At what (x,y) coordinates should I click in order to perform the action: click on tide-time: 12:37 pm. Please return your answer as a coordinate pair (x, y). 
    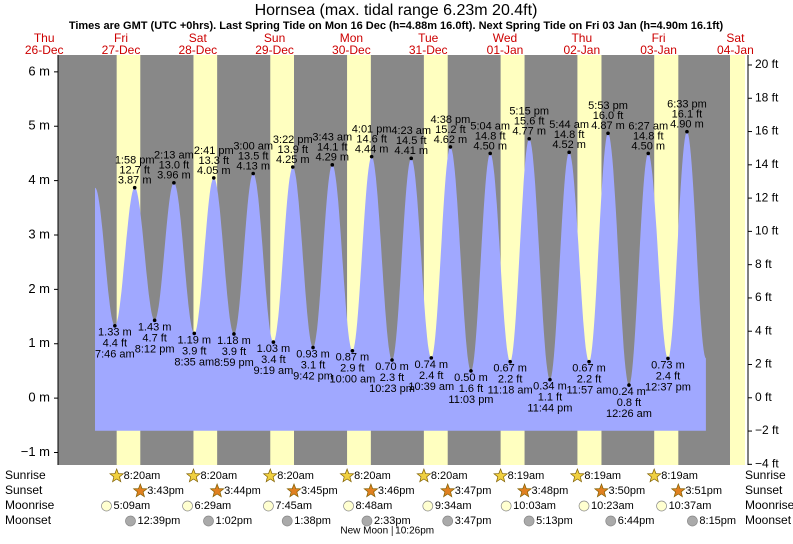
    Looking at the image, I should click on (668, 387).